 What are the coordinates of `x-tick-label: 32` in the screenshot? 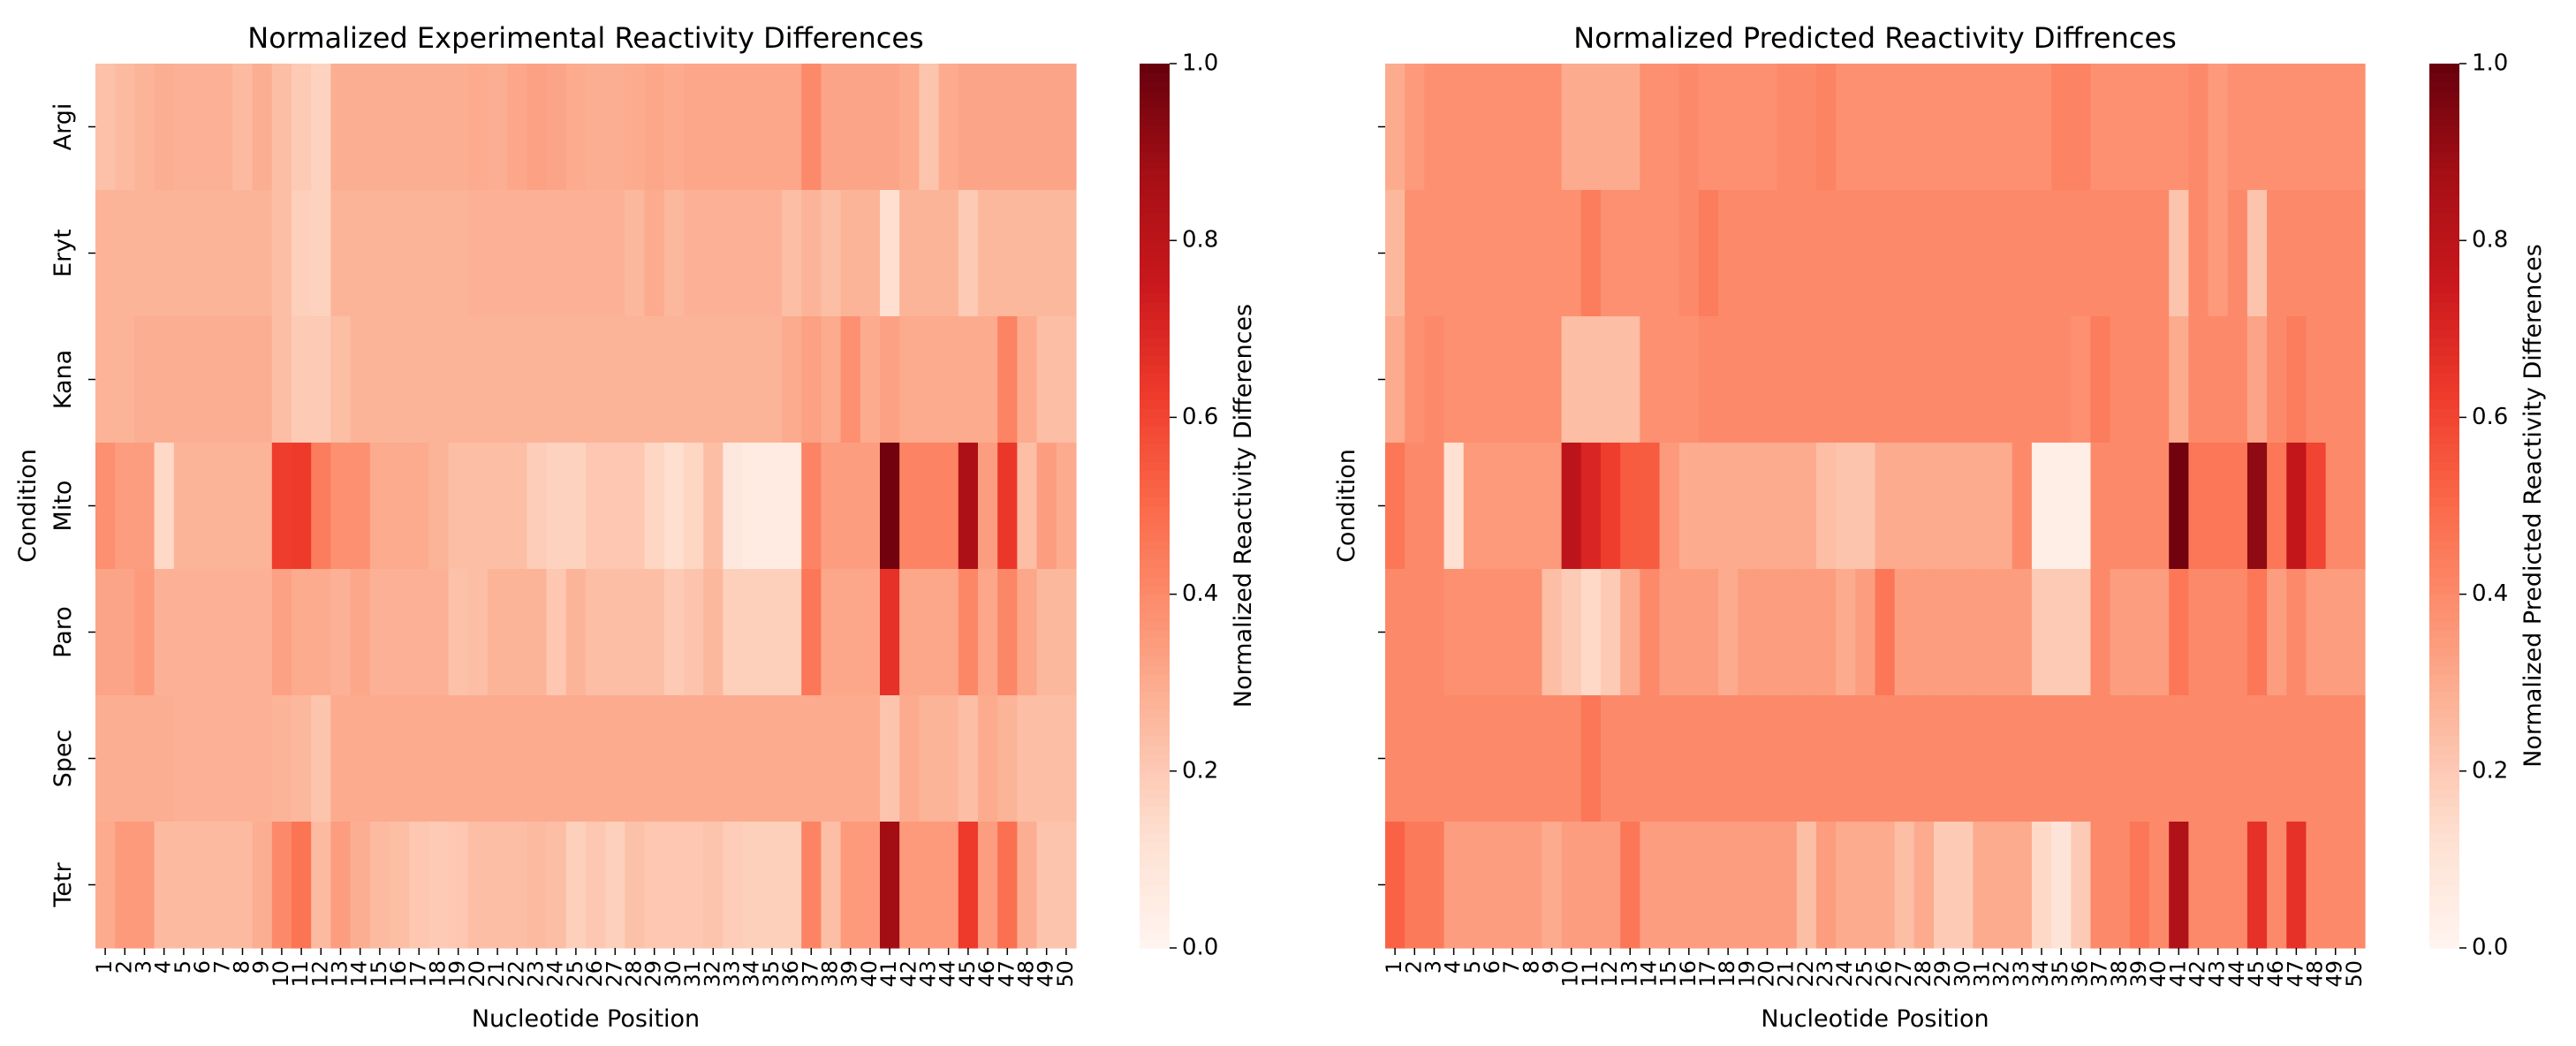 It's located at (712, 974).